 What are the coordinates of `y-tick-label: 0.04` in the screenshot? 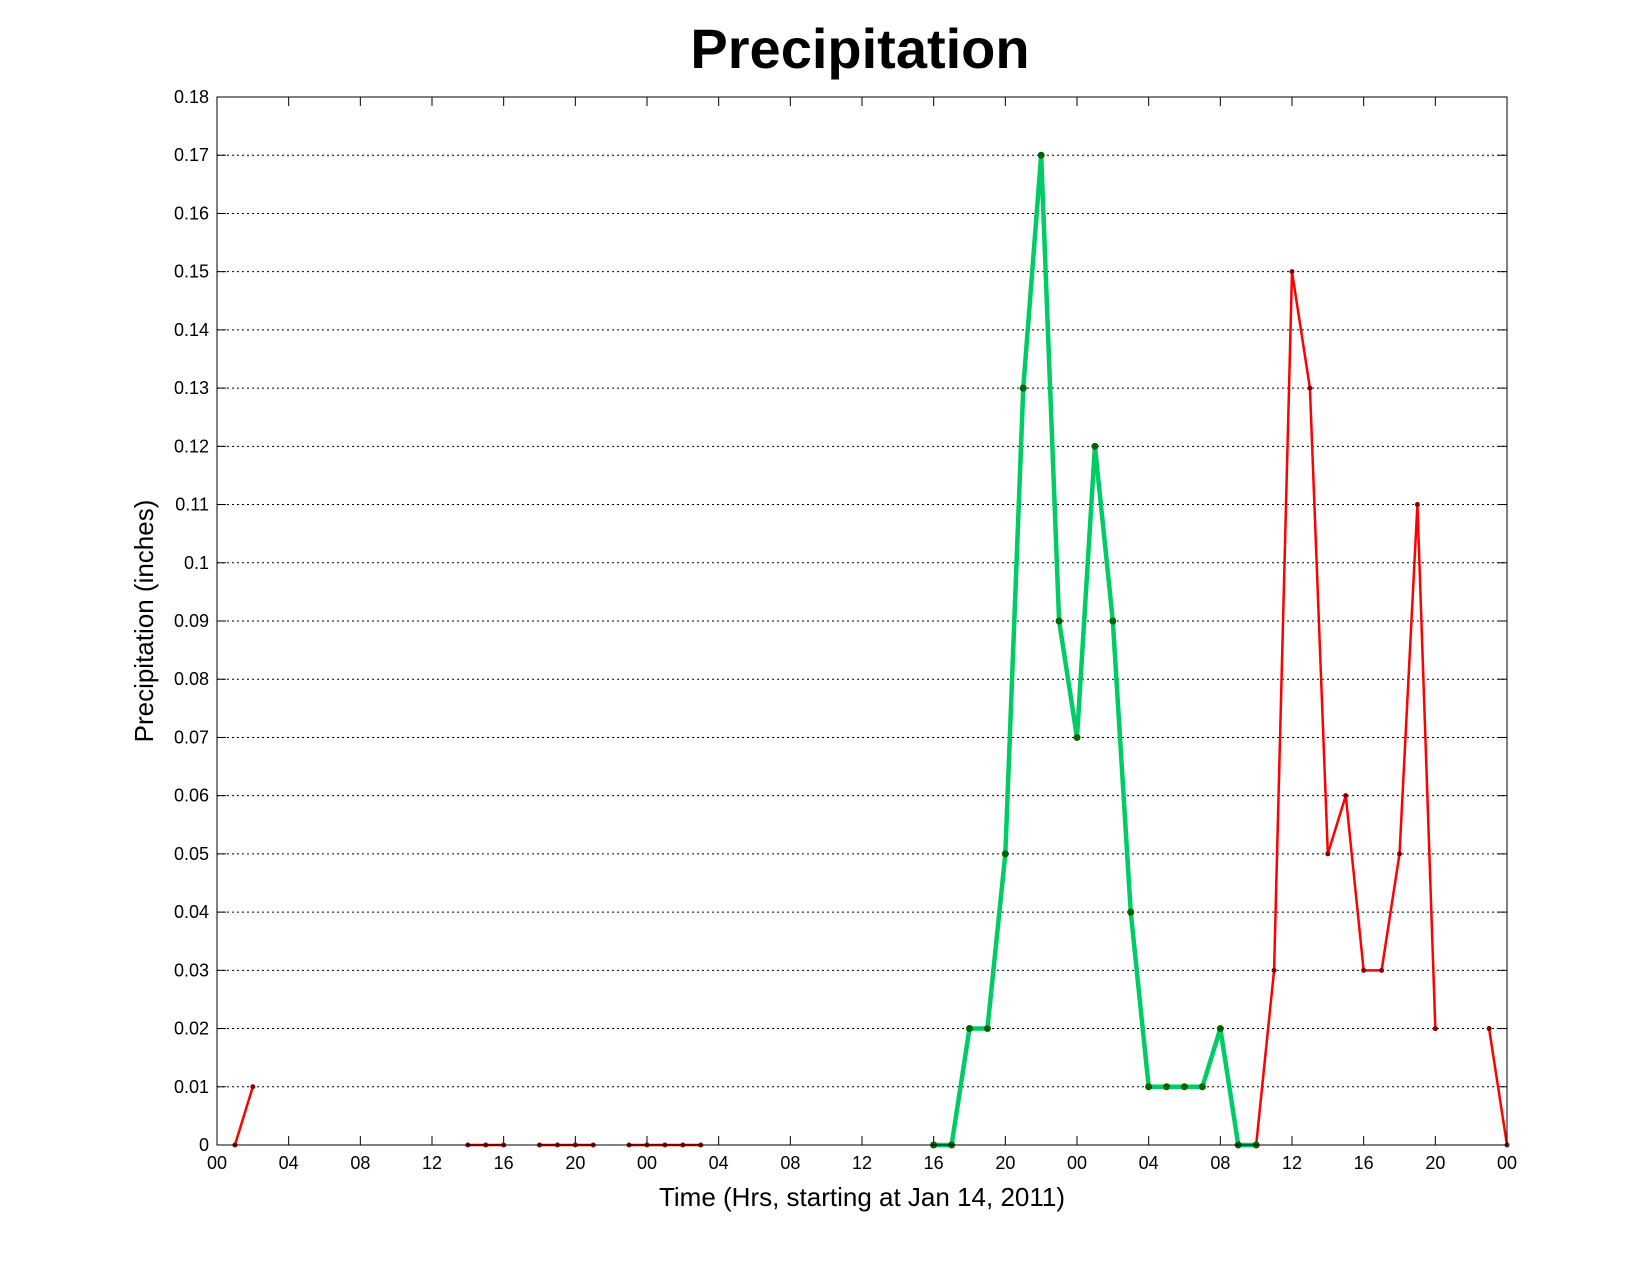 It's located at (191, 912).